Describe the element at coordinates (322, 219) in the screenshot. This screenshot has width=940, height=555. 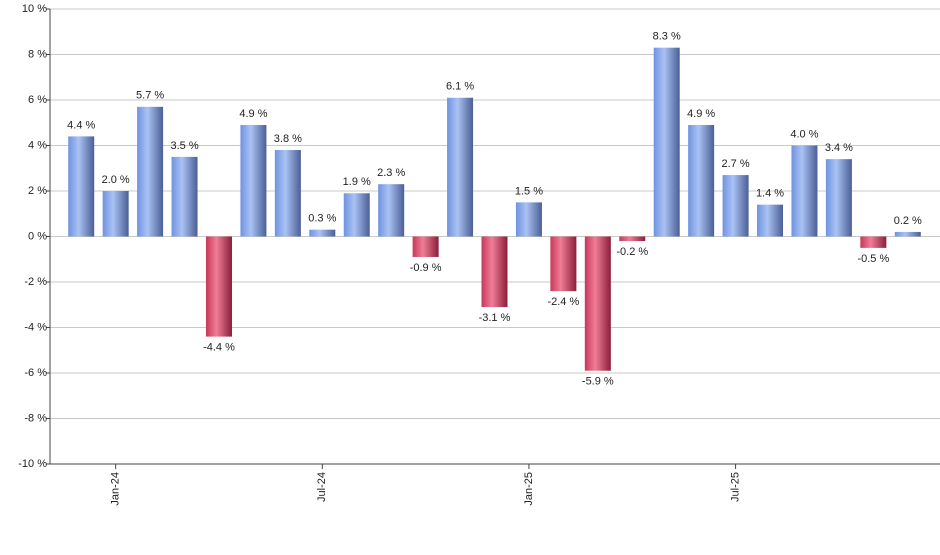
I see `value-label: 0.3 %` at that location.